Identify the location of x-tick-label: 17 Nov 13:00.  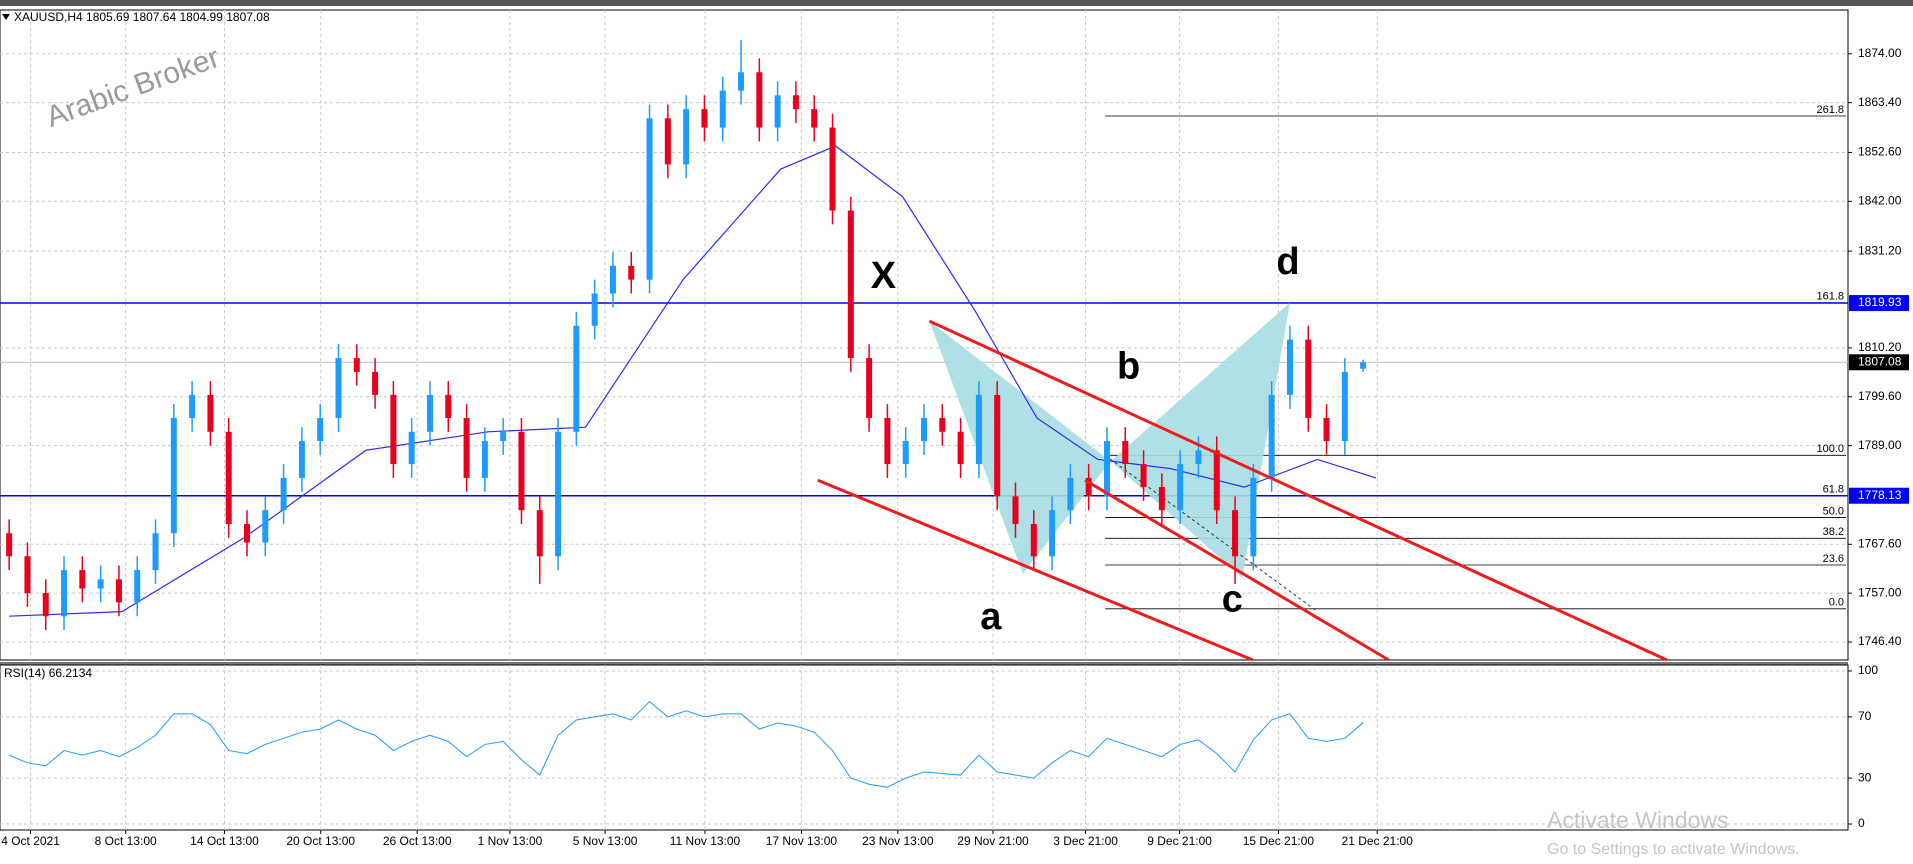
(802, 841).